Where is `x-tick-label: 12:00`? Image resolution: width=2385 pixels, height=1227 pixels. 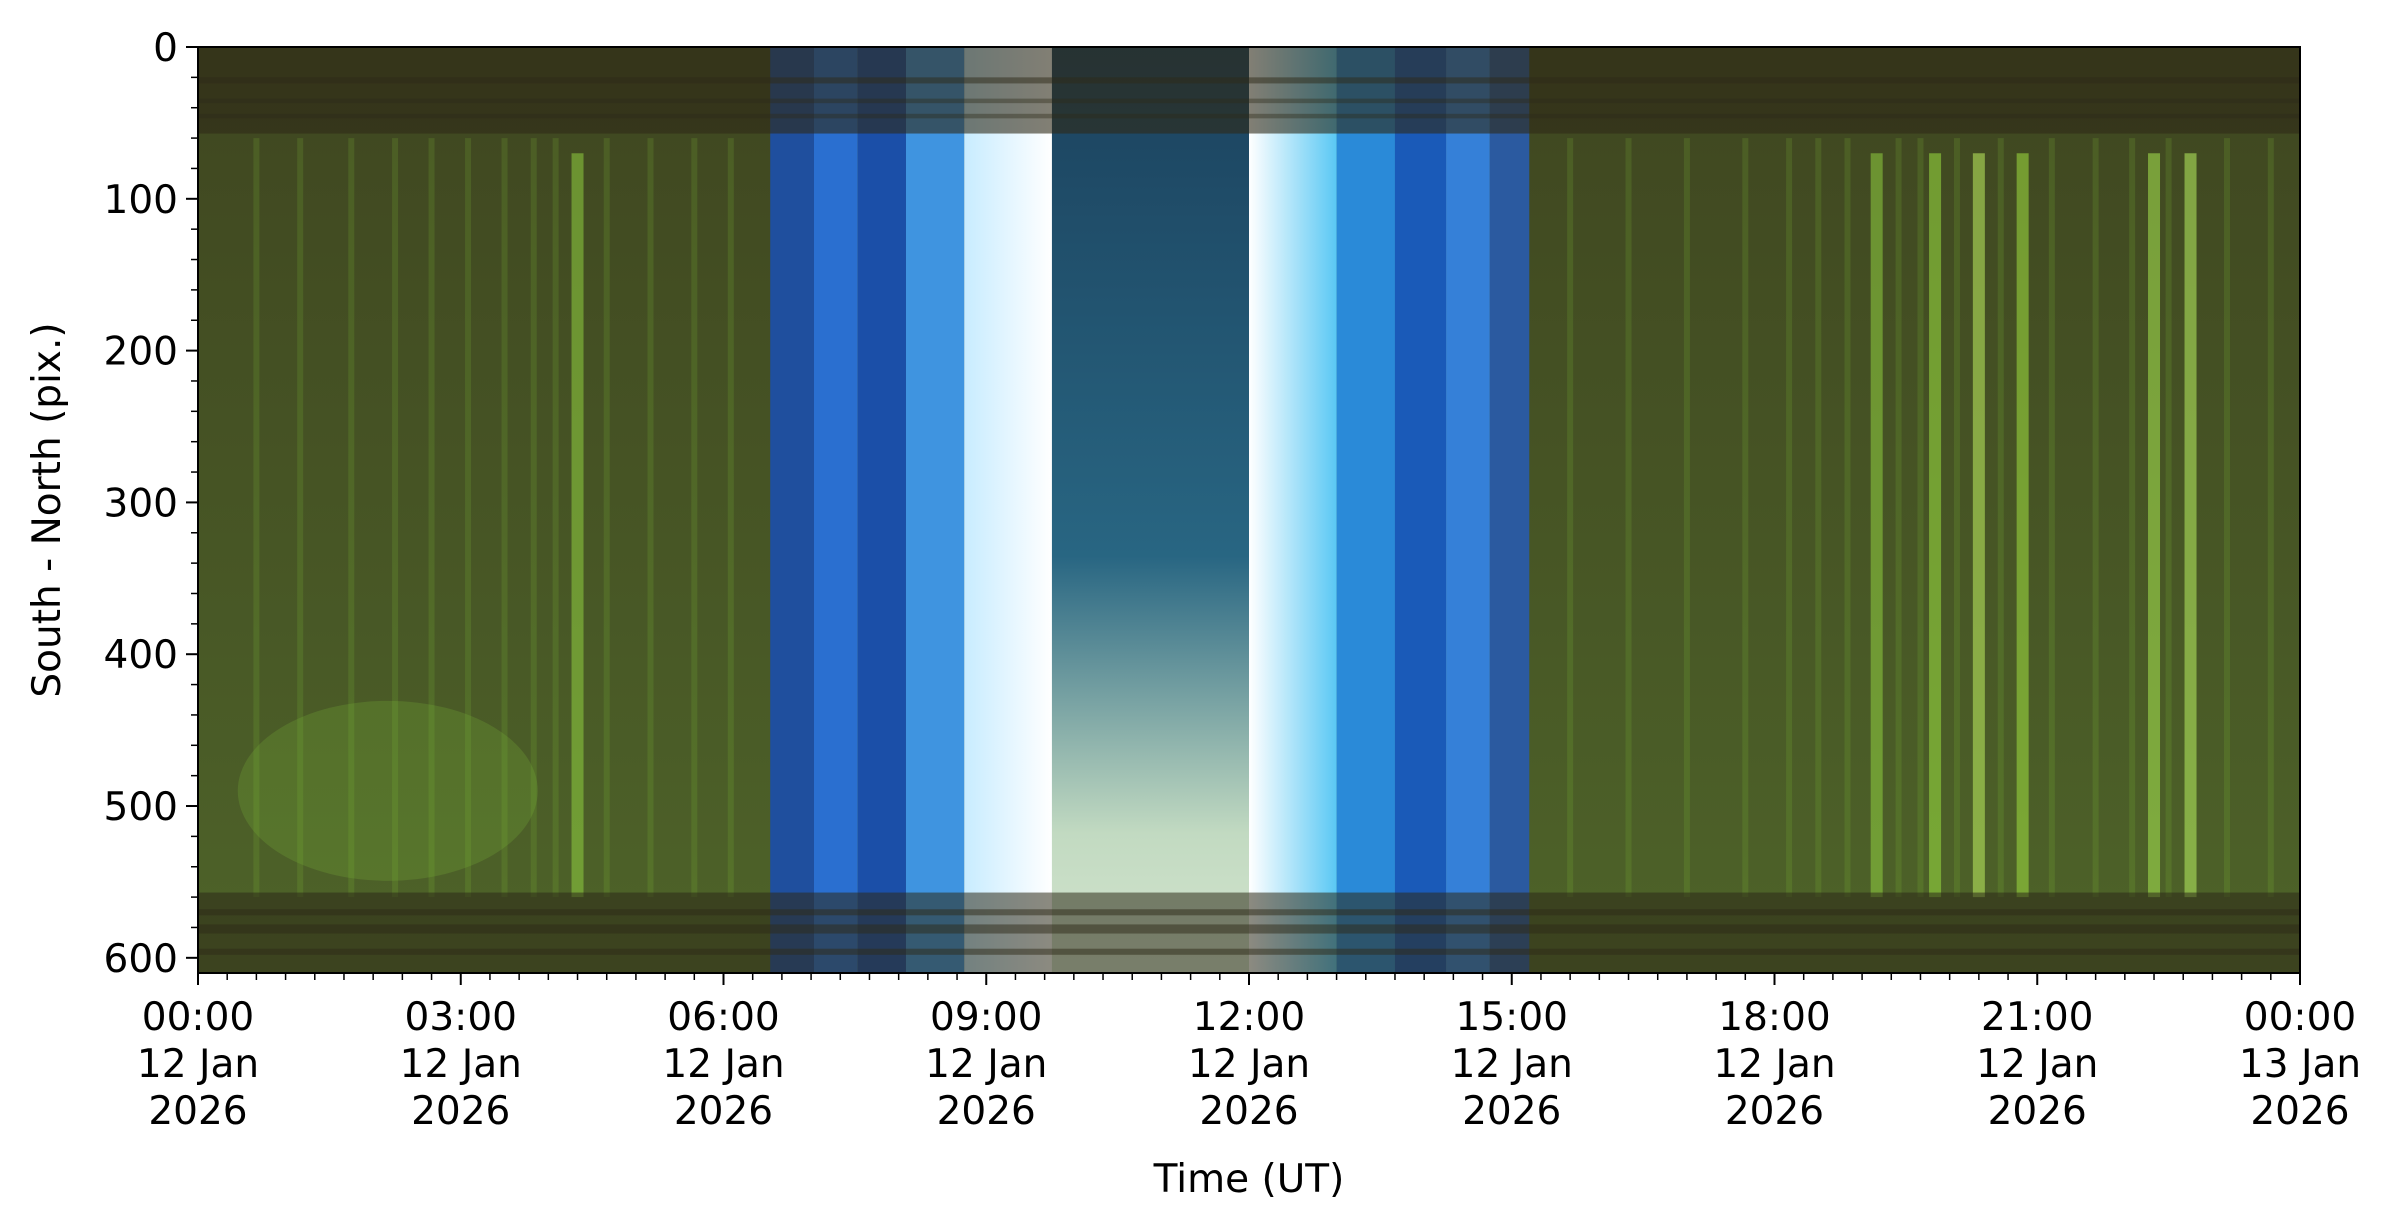
x-tick-label: 12:00 is located at coordinates (1249, 1017).